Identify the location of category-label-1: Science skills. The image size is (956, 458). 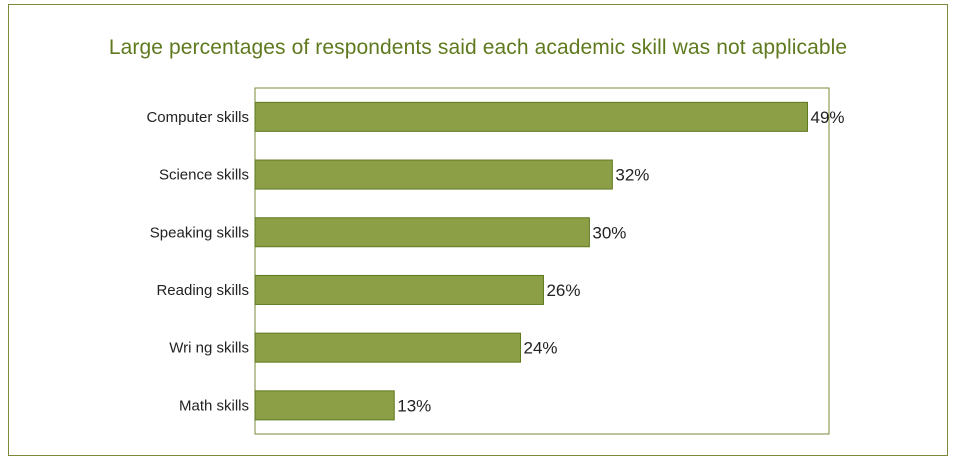
(204, 175).